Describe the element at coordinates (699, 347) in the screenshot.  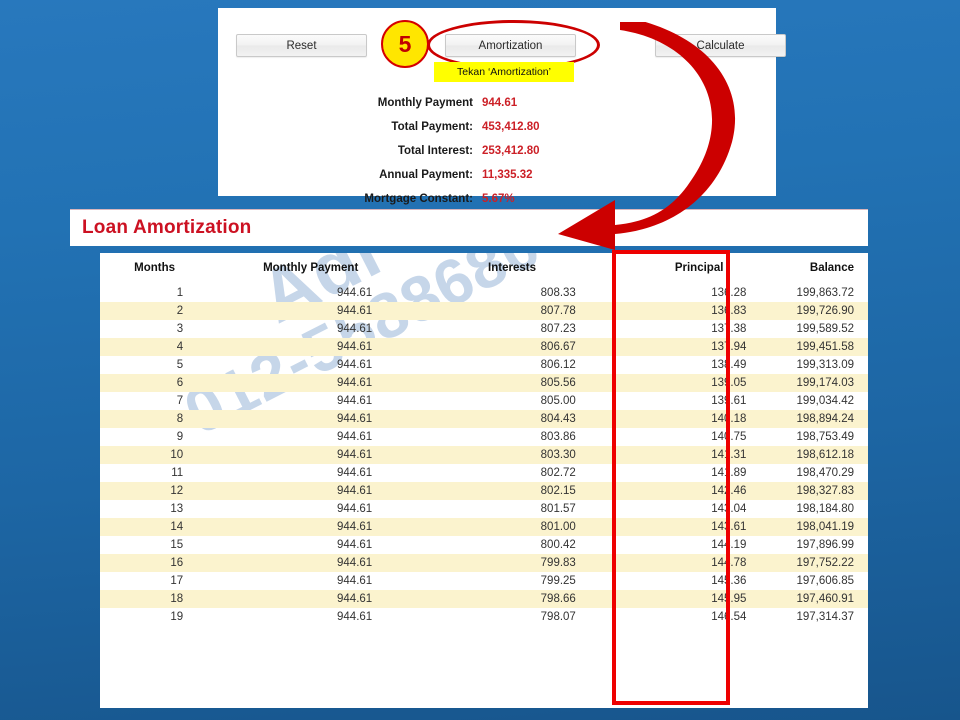
I see `cell-principal: 137.94` at that location.